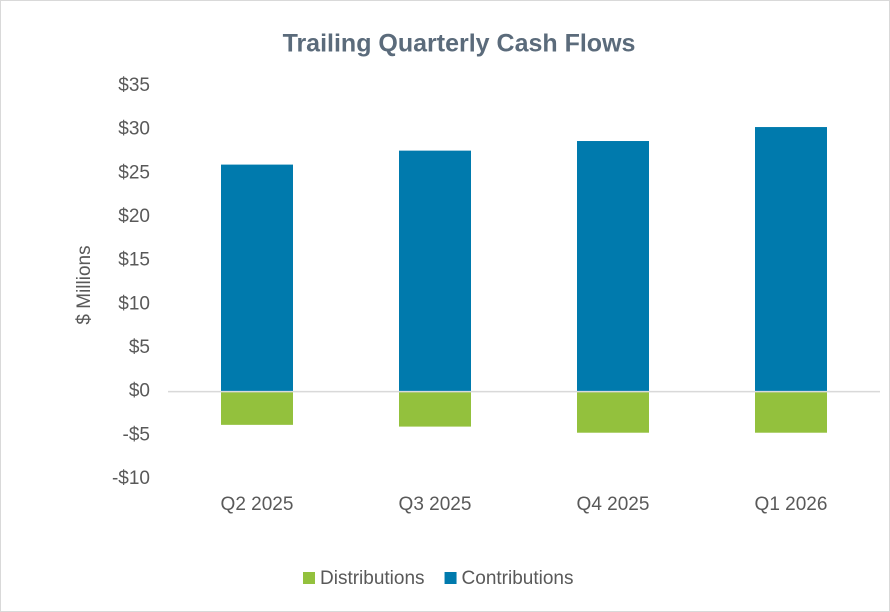  Describe the element at coordinates (459, 44) in the screenshot. I see `chart-title: Trailing Quarterly Cash Flows` at that location.